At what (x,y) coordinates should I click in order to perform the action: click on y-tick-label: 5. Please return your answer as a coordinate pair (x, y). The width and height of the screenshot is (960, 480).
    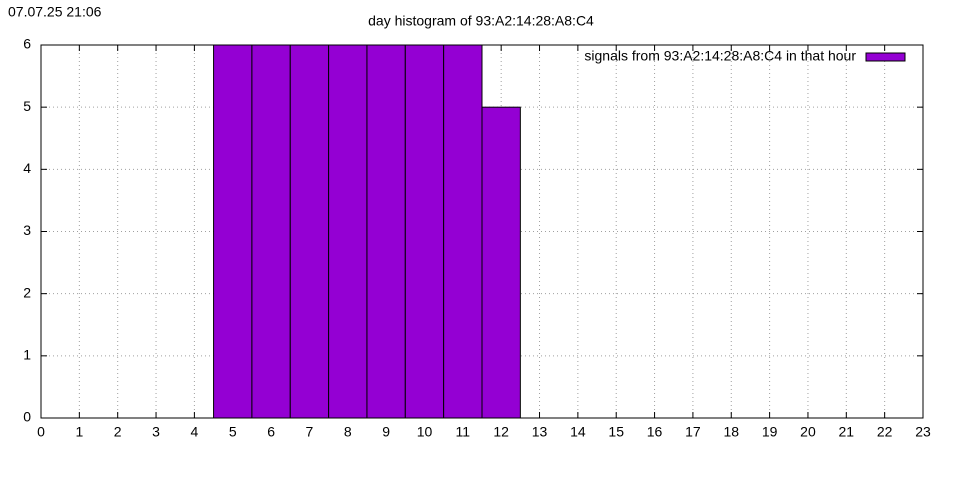
    Looking at the image, I should click on (27, 106).